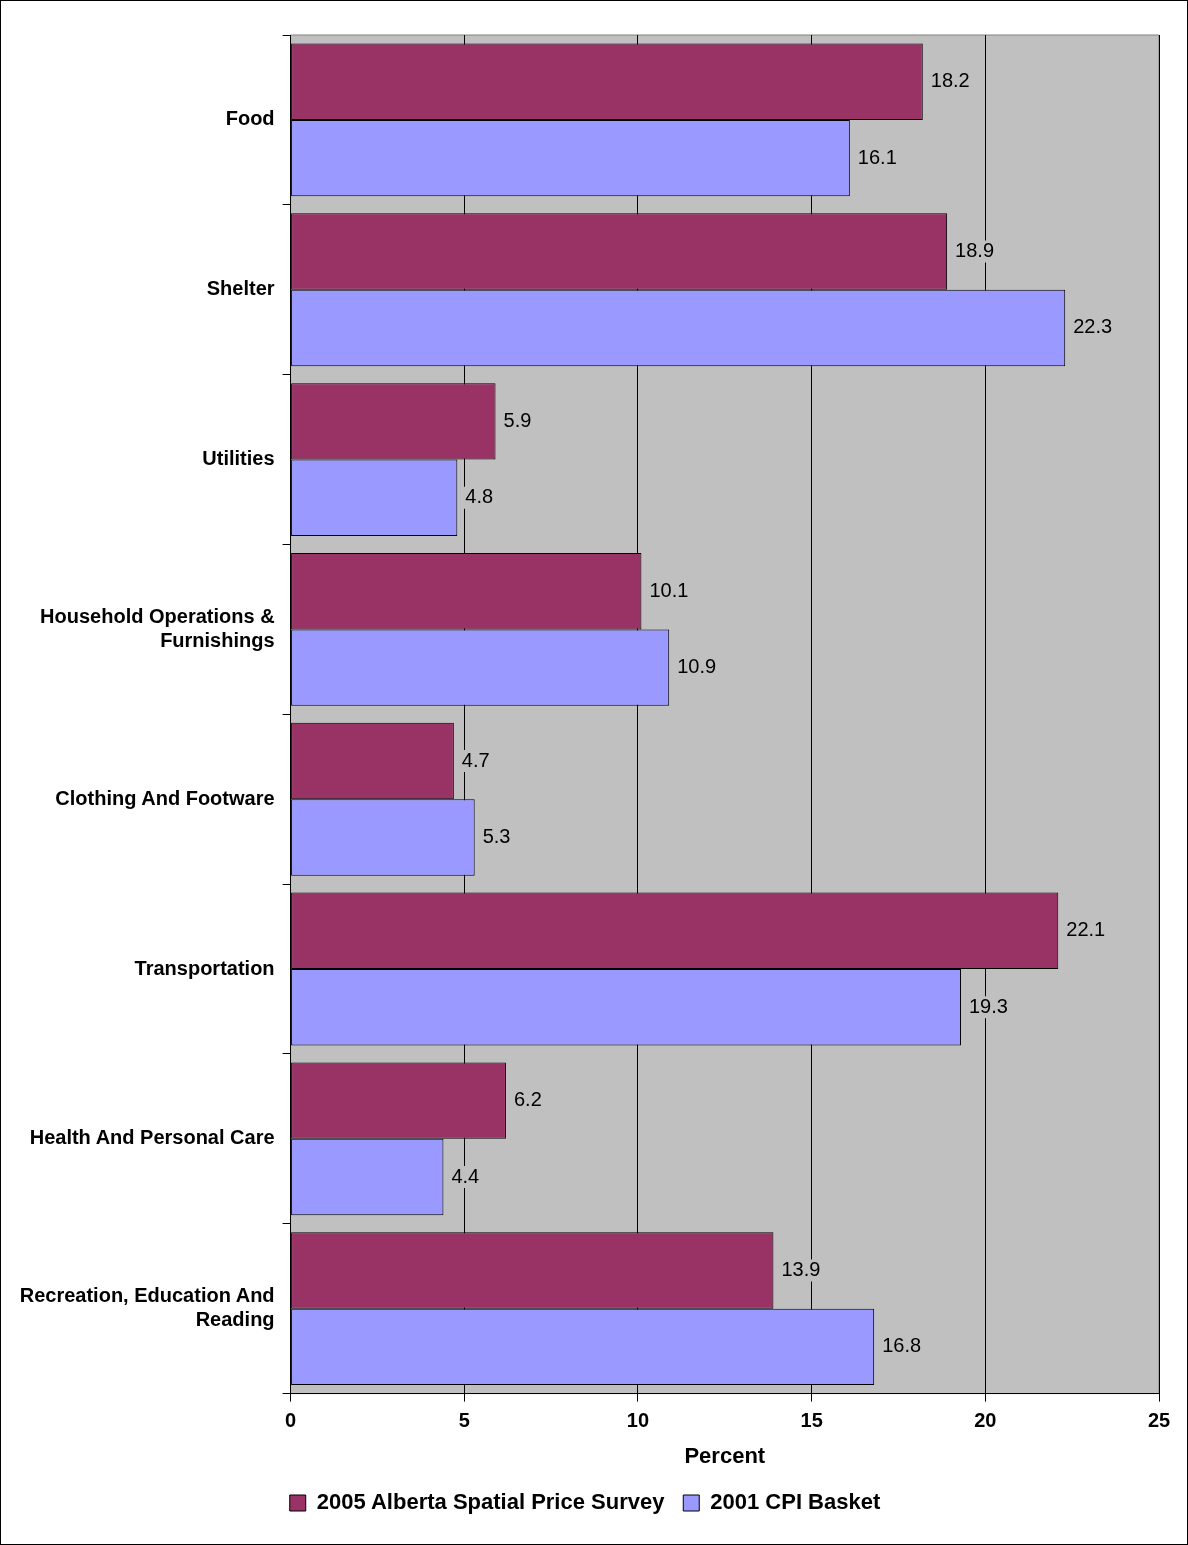  I want to click on x-axis-title: Percent, so click(725, 1455).